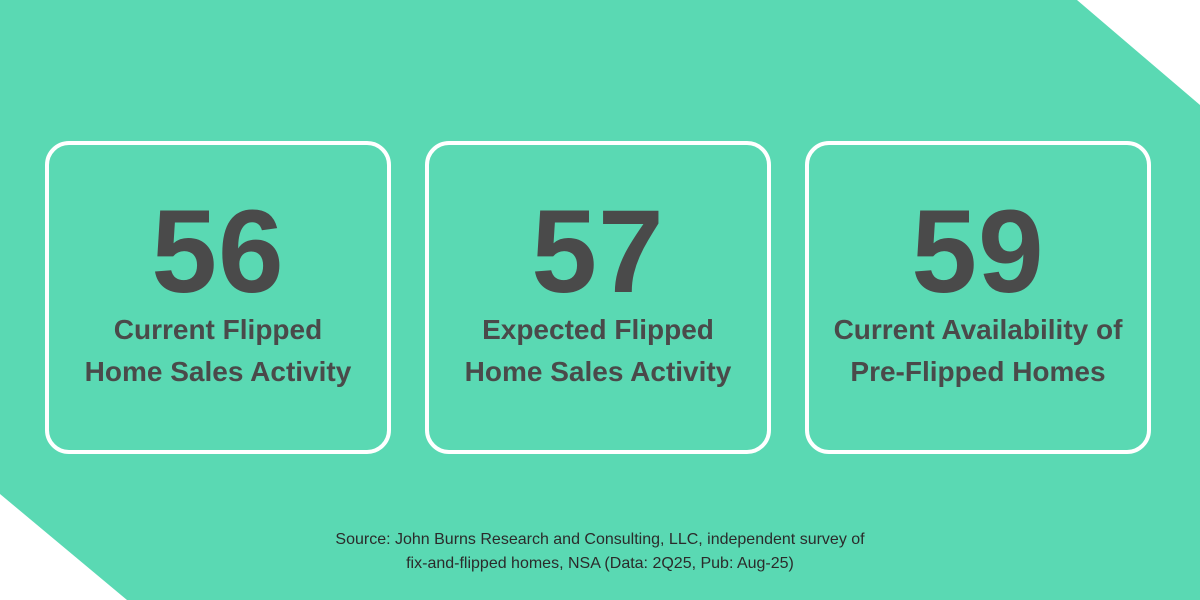  I want to click on metric-label-line: Expected Flipped, so click(598, 329).